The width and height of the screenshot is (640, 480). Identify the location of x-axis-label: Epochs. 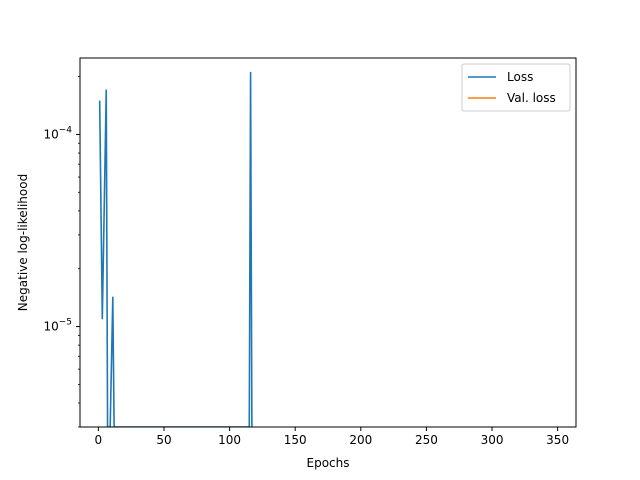
(328, 463).